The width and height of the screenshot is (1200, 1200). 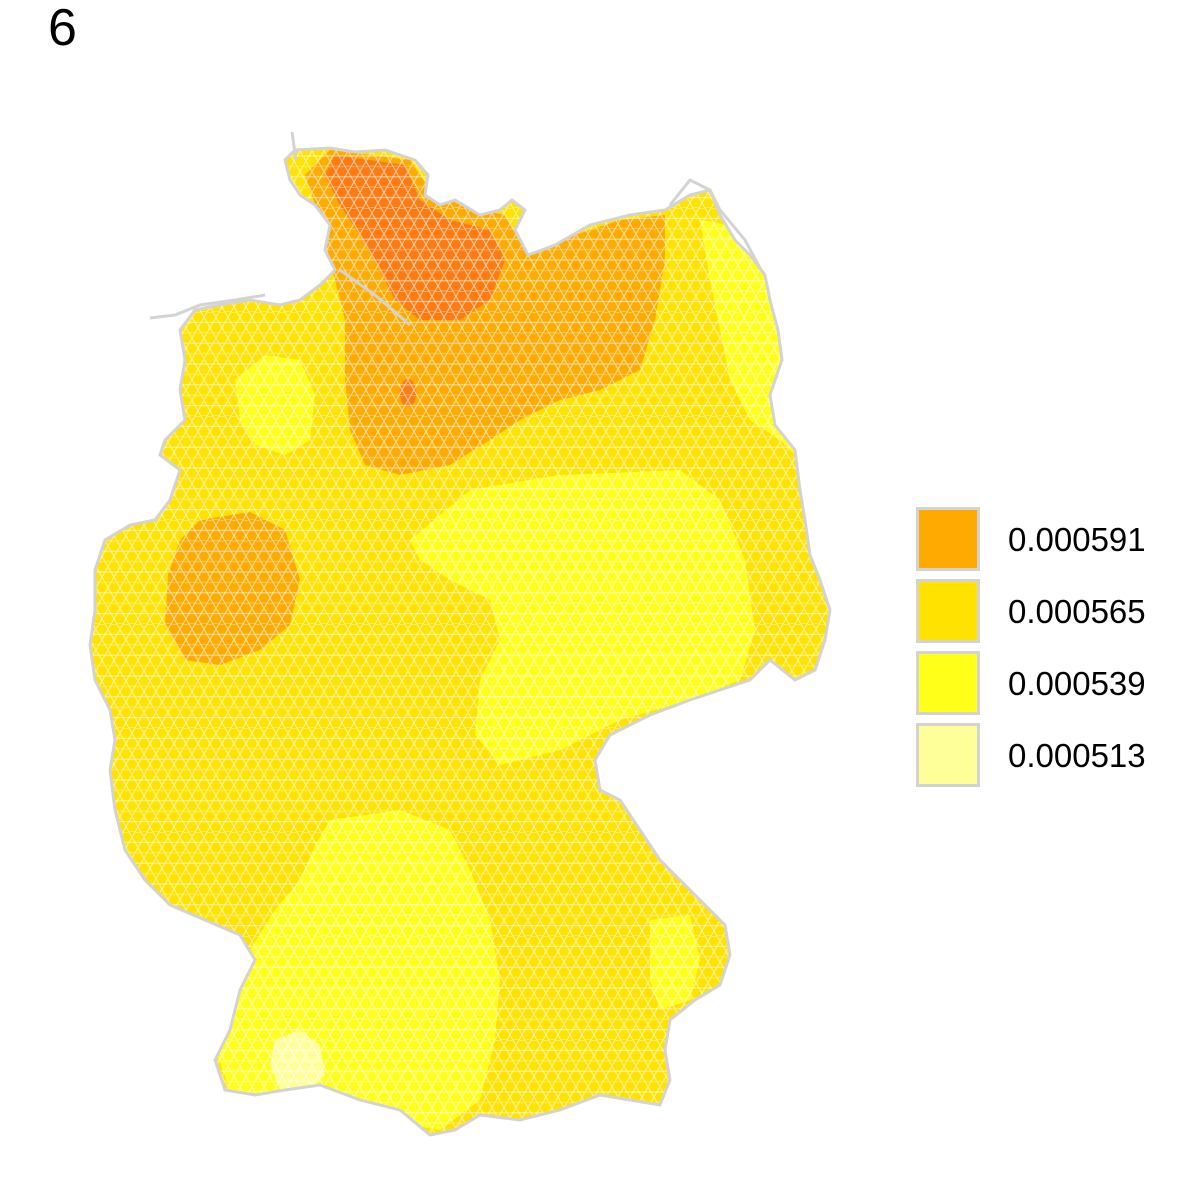 I want to click on legend-label: 0.000539, so click(x=1077, y=683).